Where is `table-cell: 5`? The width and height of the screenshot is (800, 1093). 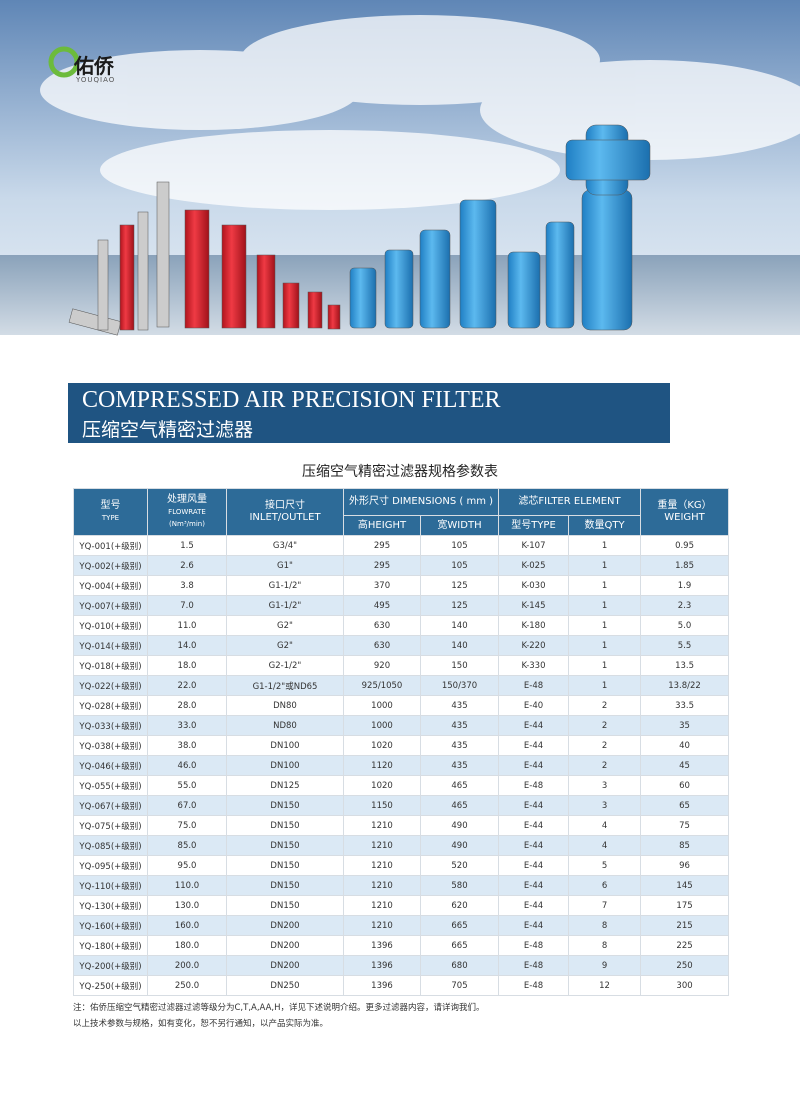
table-cell: 5 is located at coordinates (605, 865).